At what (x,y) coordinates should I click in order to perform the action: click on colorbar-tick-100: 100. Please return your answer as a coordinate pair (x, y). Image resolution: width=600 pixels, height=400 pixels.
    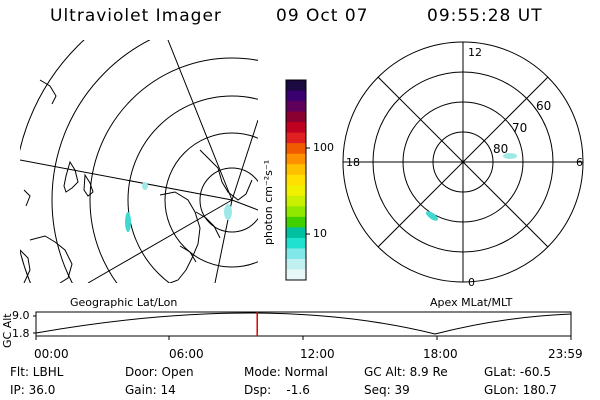
    Looking at the image, I should click on (323, 147).